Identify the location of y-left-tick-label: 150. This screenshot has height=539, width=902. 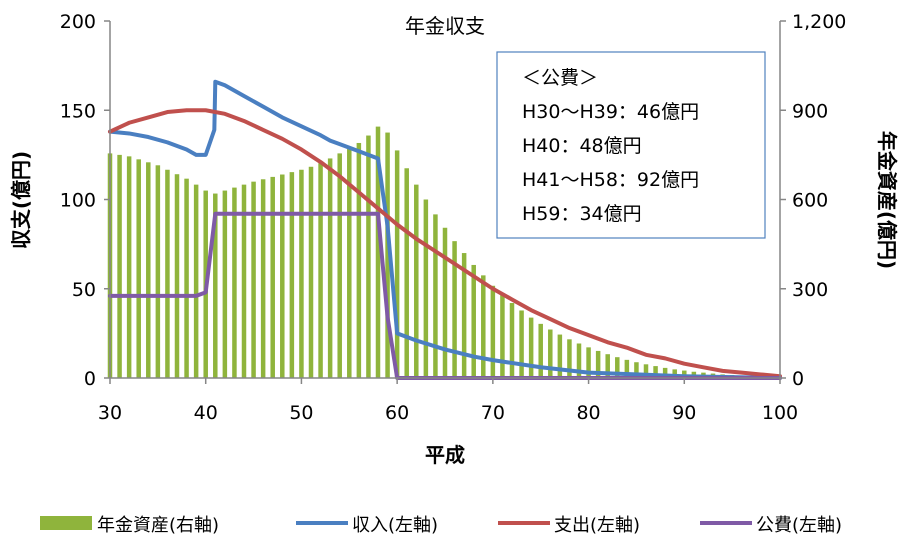
(78, 111).